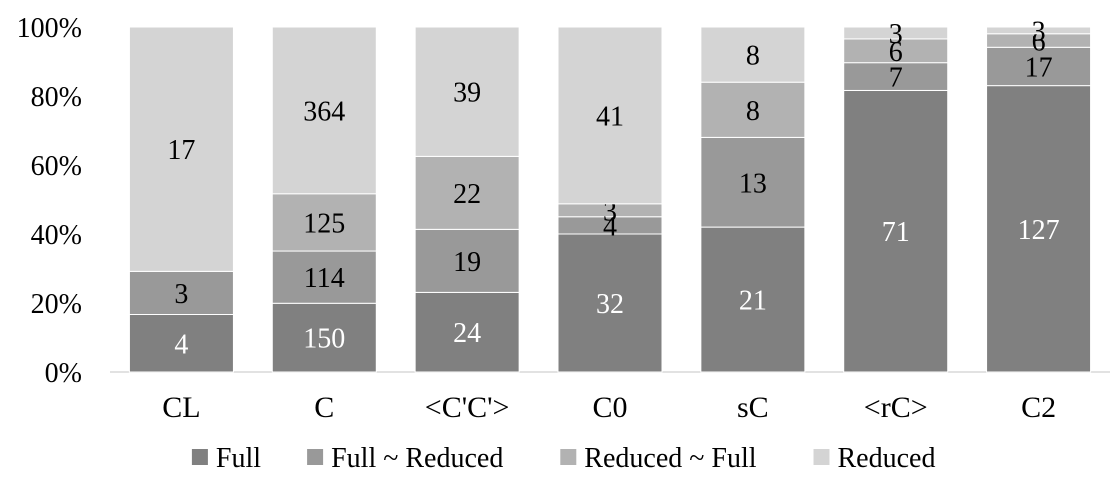 This screenshot has height=480, width=1112. I want to click on data-label: 114, so click(324, 278).